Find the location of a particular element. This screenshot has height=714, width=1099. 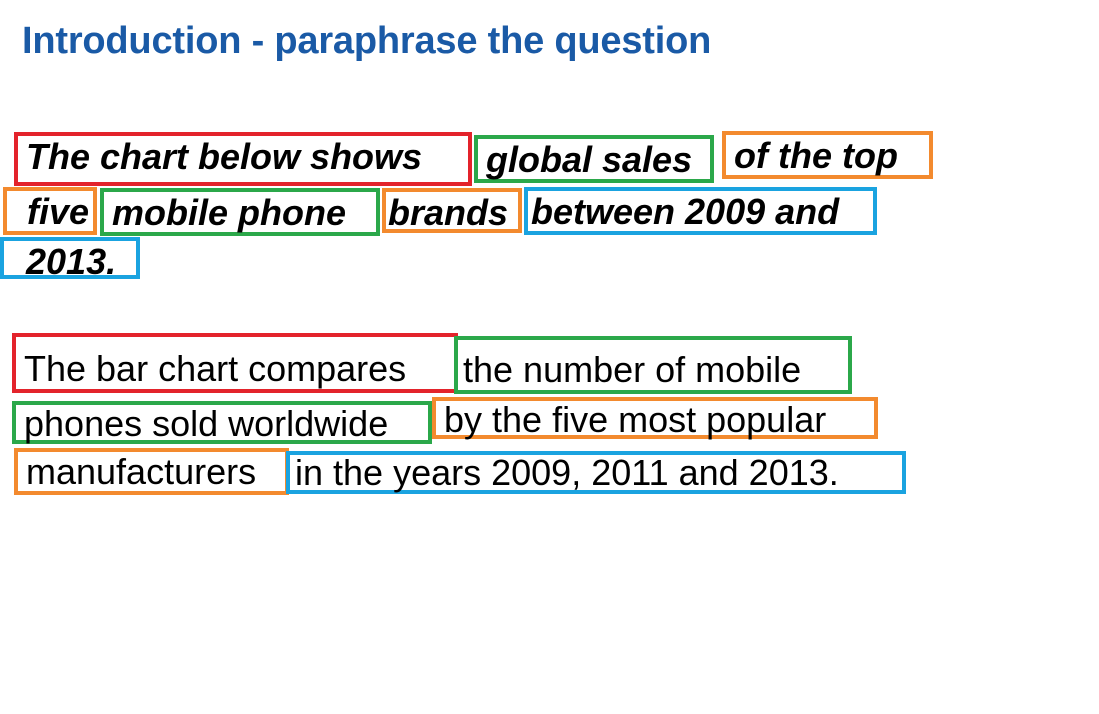

answer-segment-subject: The bar chart compares is located at coordinates (235, 363).